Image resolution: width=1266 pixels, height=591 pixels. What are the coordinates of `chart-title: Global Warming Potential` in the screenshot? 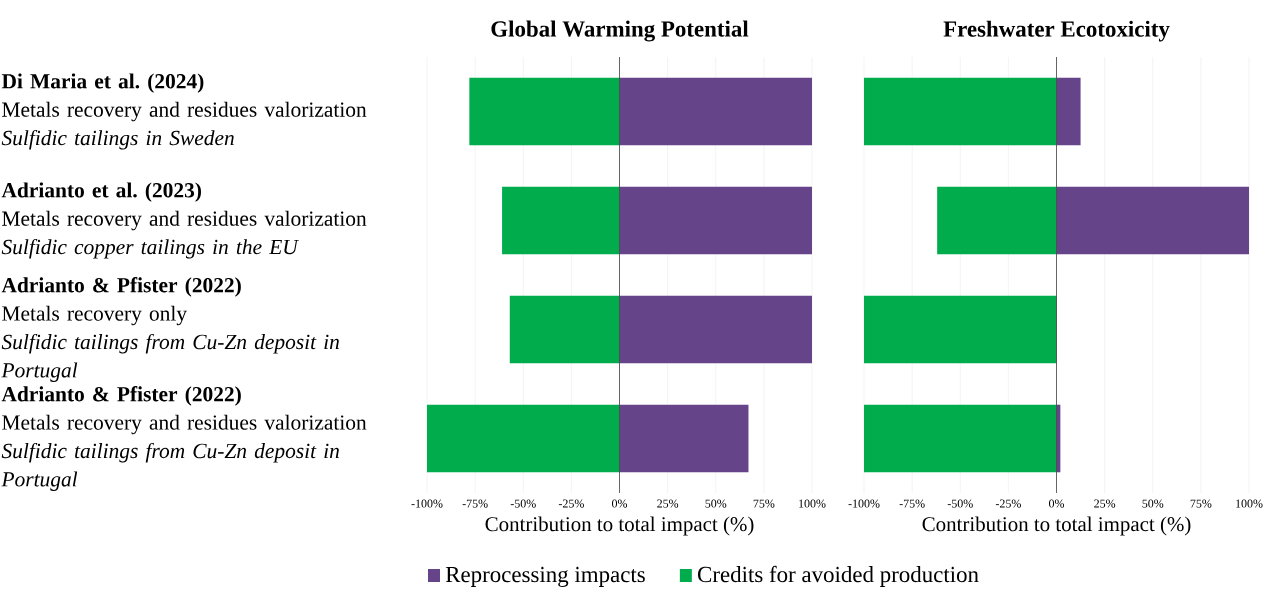 It's located at (620, 31).